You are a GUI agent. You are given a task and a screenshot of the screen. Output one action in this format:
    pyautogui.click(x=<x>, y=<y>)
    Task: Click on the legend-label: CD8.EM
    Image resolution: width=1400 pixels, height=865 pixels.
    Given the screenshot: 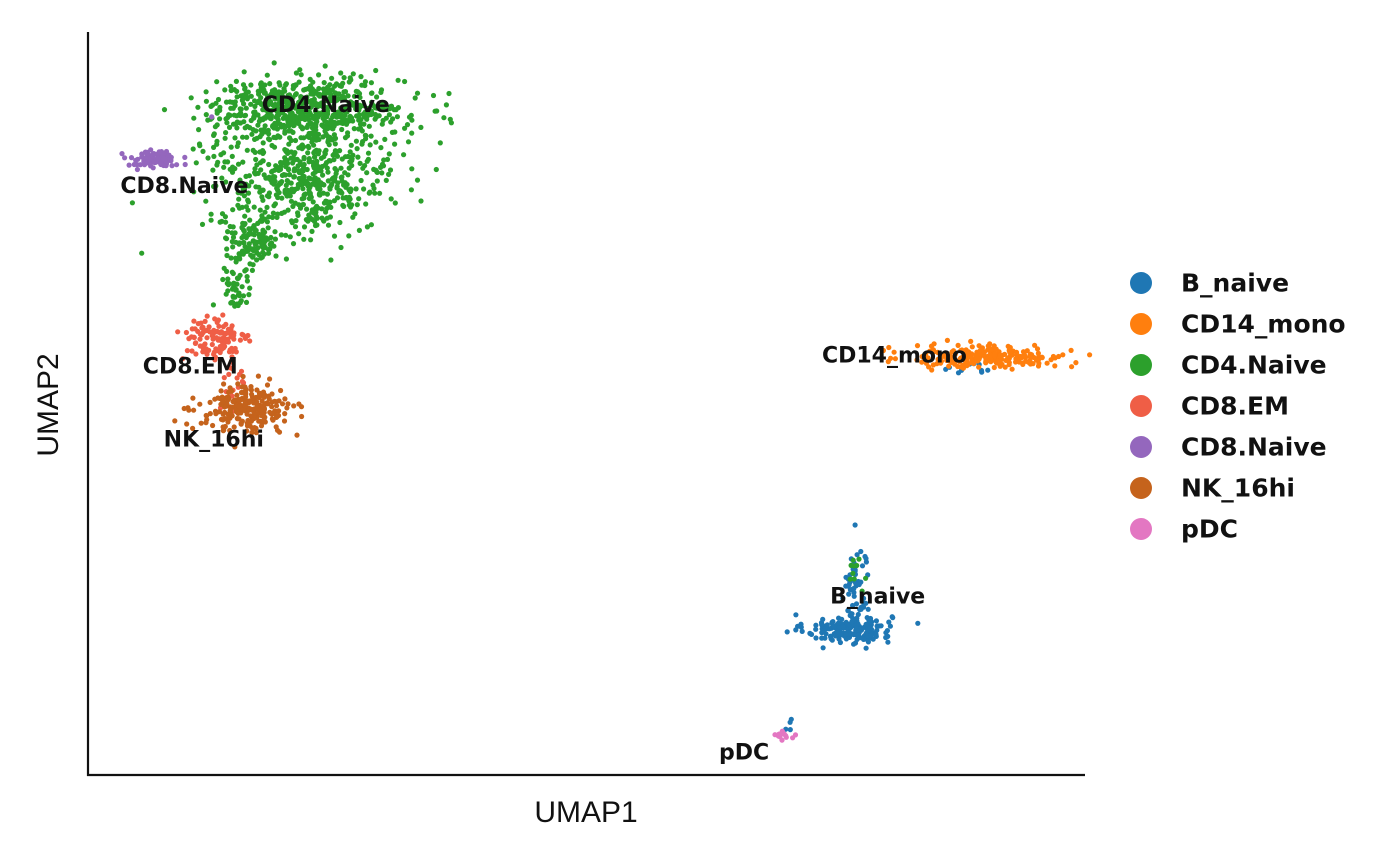 What is the action you would take?
    pyautogui.click(x=1235, y=406)
    